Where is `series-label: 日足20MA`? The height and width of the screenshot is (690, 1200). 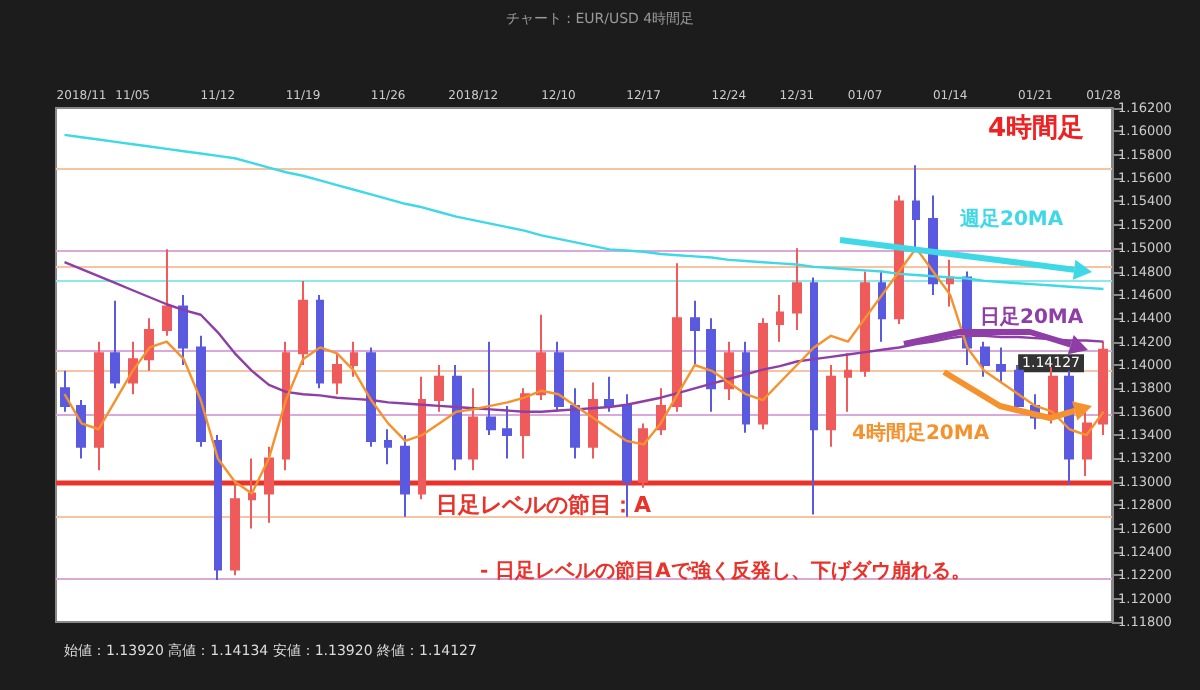 series-label: 日足20MA is located at coordinates (1032, 317).